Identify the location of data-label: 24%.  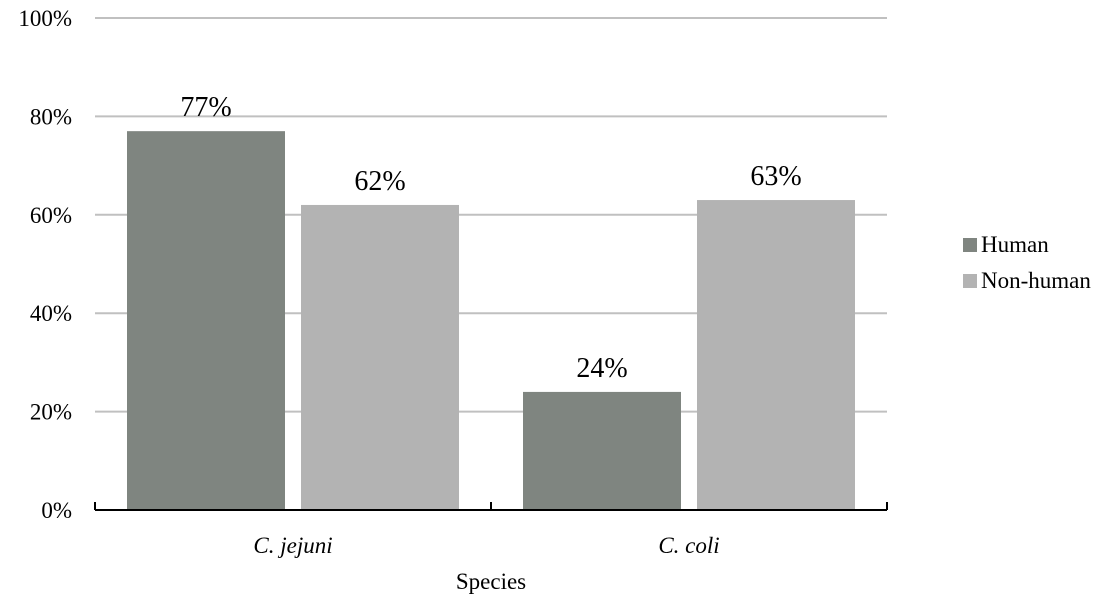
(601, 368).